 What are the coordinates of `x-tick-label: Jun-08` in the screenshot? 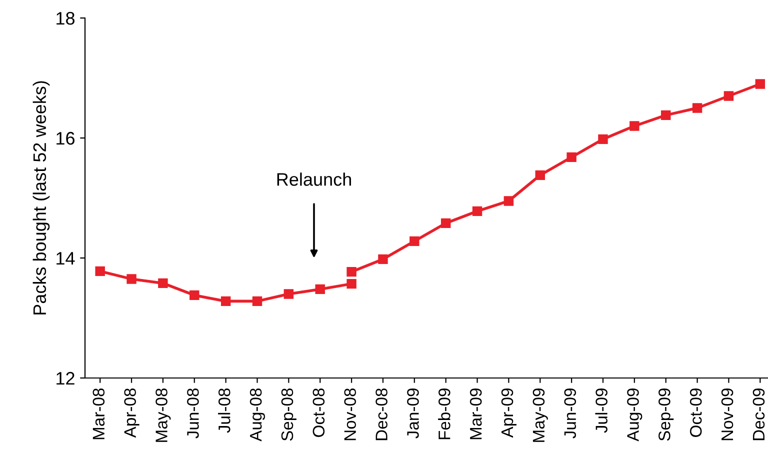 It's located at (193, 413).